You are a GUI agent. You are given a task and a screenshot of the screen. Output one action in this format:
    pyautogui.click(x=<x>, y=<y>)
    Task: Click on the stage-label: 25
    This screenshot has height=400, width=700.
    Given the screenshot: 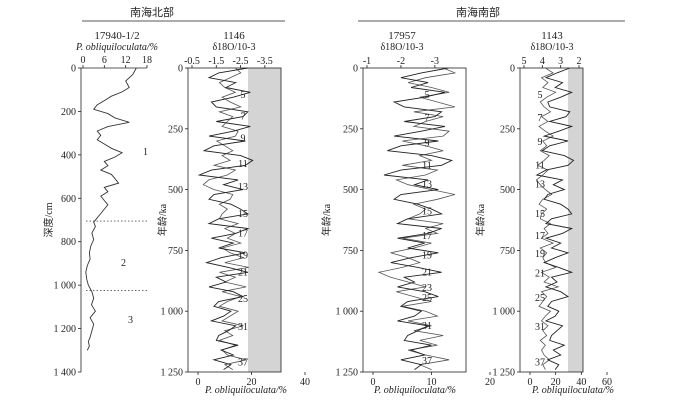 What is the action you would take?
    pyautogui.click(x=427, y=298)
    